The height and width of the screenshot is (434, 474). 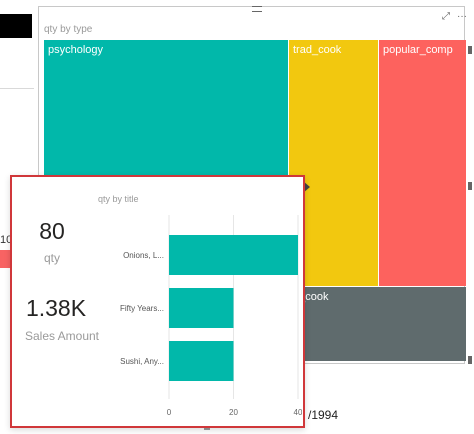 I want to click on sales-amount-value: 1.38K, so click(x=56, y=308).